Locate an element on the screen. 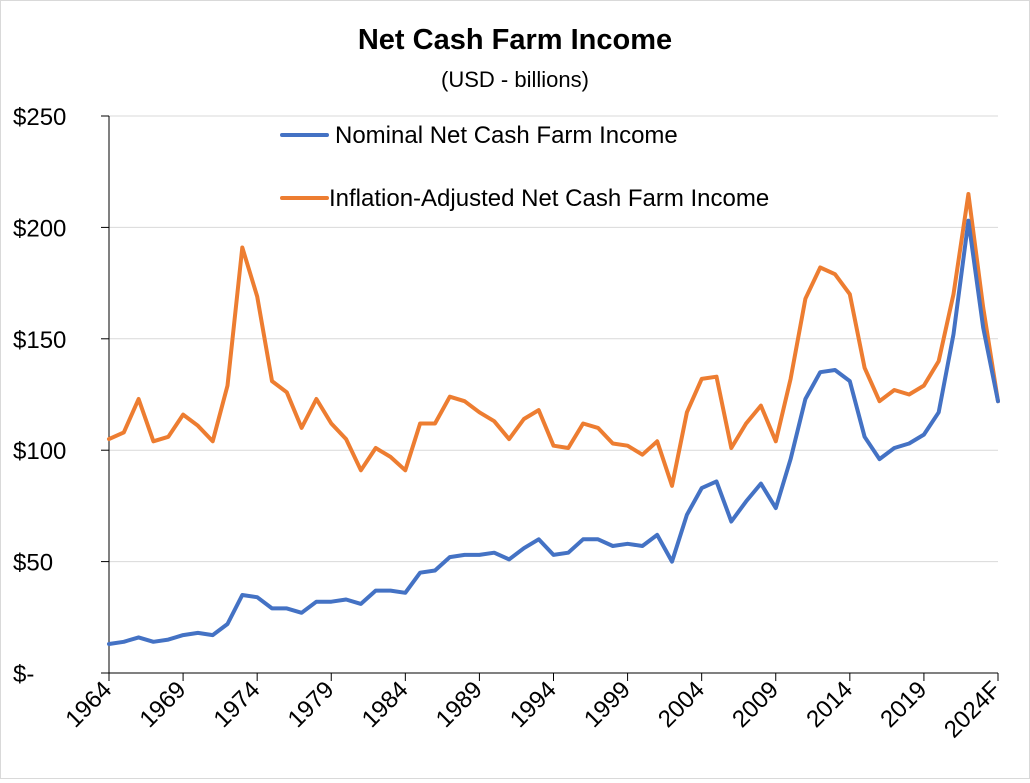 The image size is (1030, 783). legend-label: Nominal Net Cash Farm Income is located at coordinates (506, 135).